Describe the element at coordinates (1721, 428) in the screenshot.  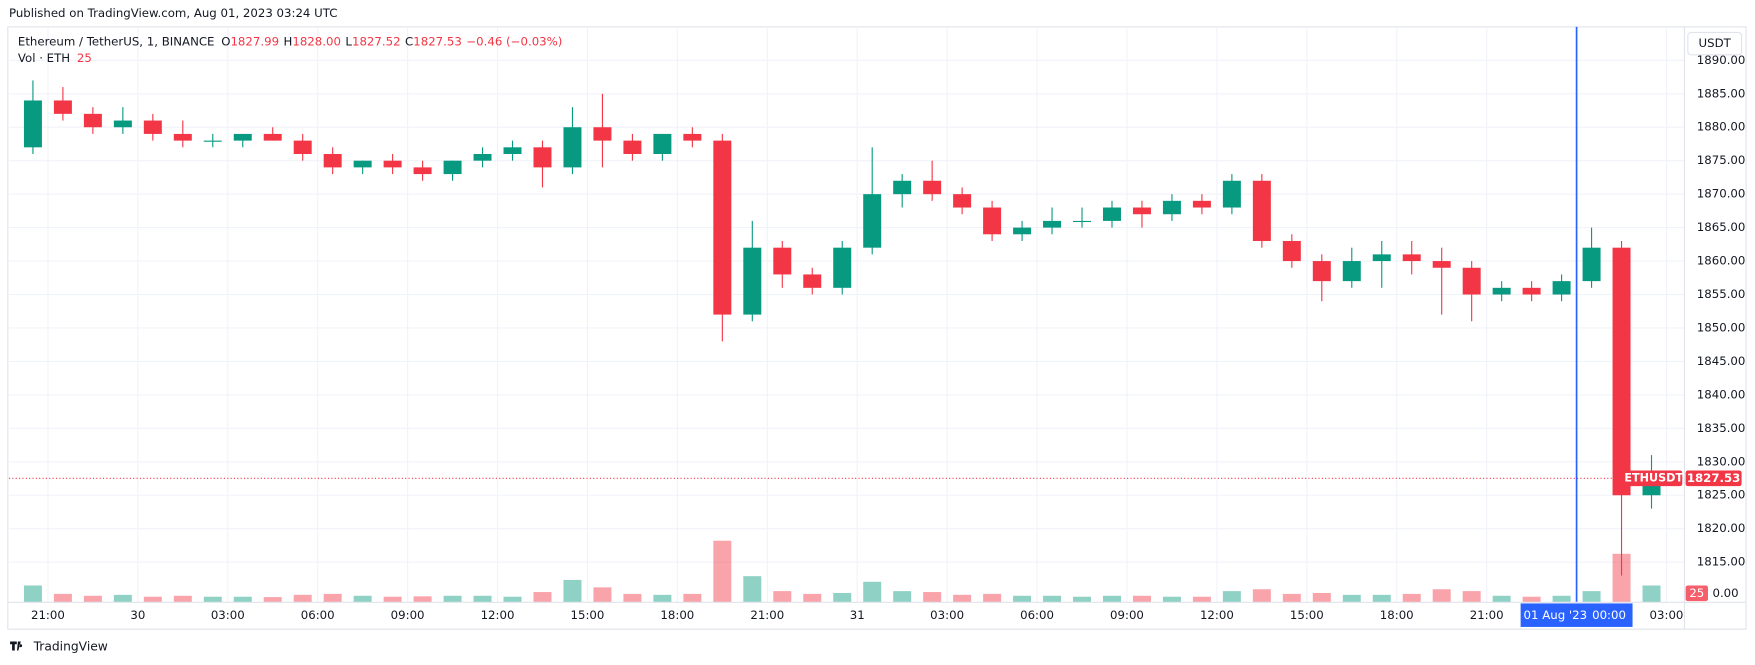
I see `y-tick-label: 1835.00` at that location.